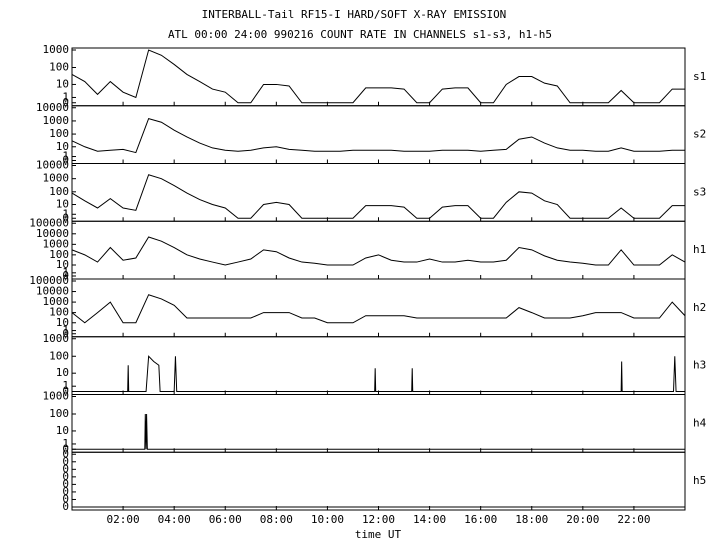  Describe the element at coordinates (276, 519) in the screenshot. I see `x-tick-label: 08:00` at that location.